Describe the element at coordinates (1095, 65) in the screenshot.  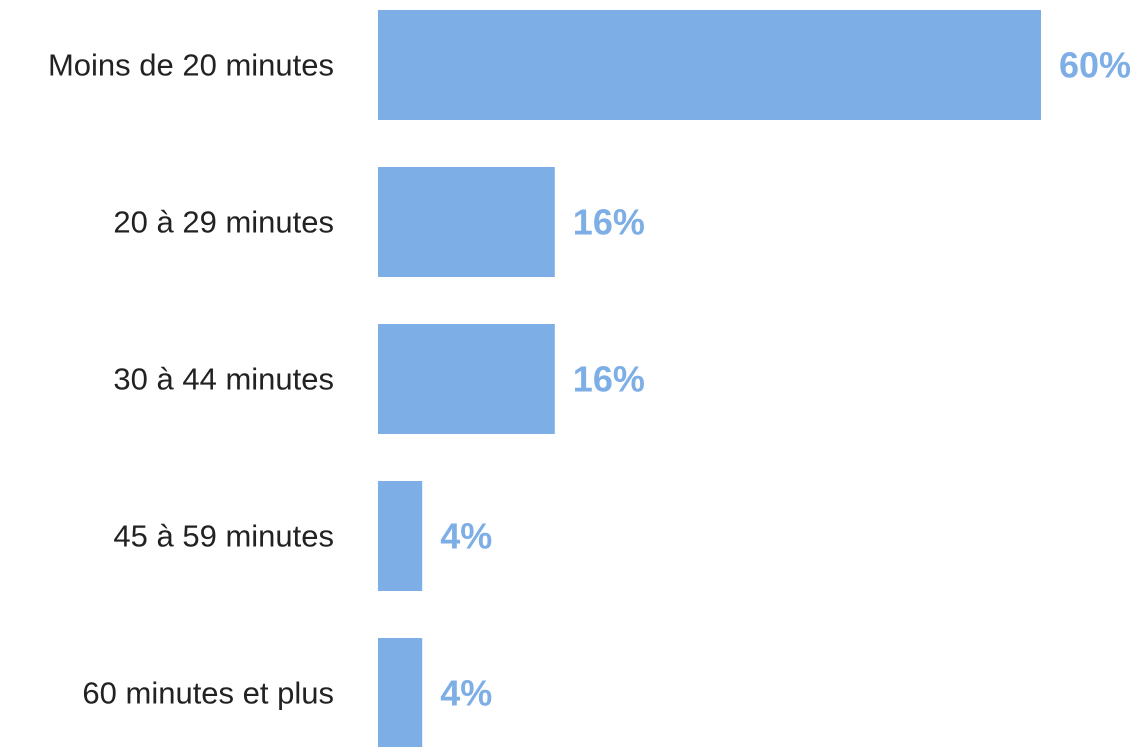
I see `value-label-0: 60%` at that location.